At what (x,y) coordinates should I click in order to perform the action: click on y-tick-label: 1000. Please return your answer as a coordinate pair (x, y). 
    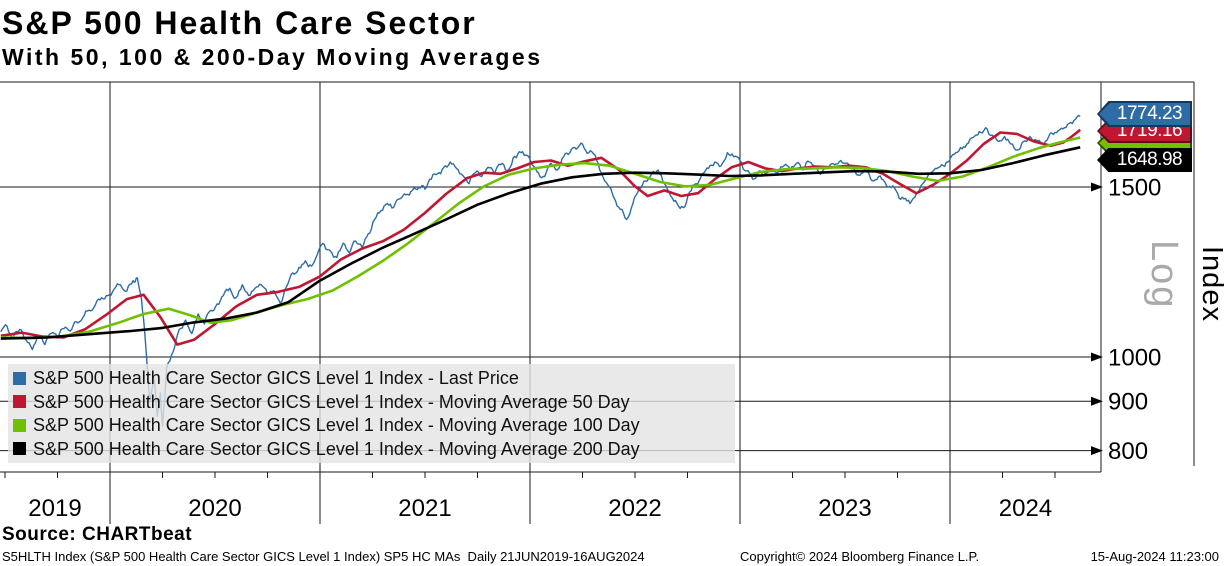
    Looking at the image, I should click on (1134, 358).